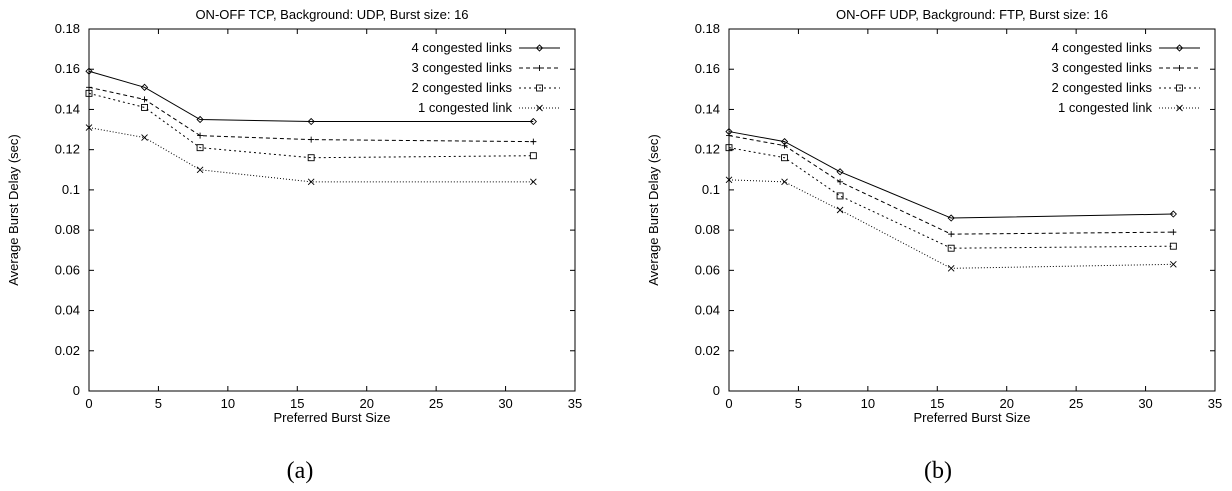 This screenshot has width=1232, height=491. What do you see at coordinates (465, 107) in the screenshot?
I see `legend-label: 1 congested link` at bounding box center [465, 107].